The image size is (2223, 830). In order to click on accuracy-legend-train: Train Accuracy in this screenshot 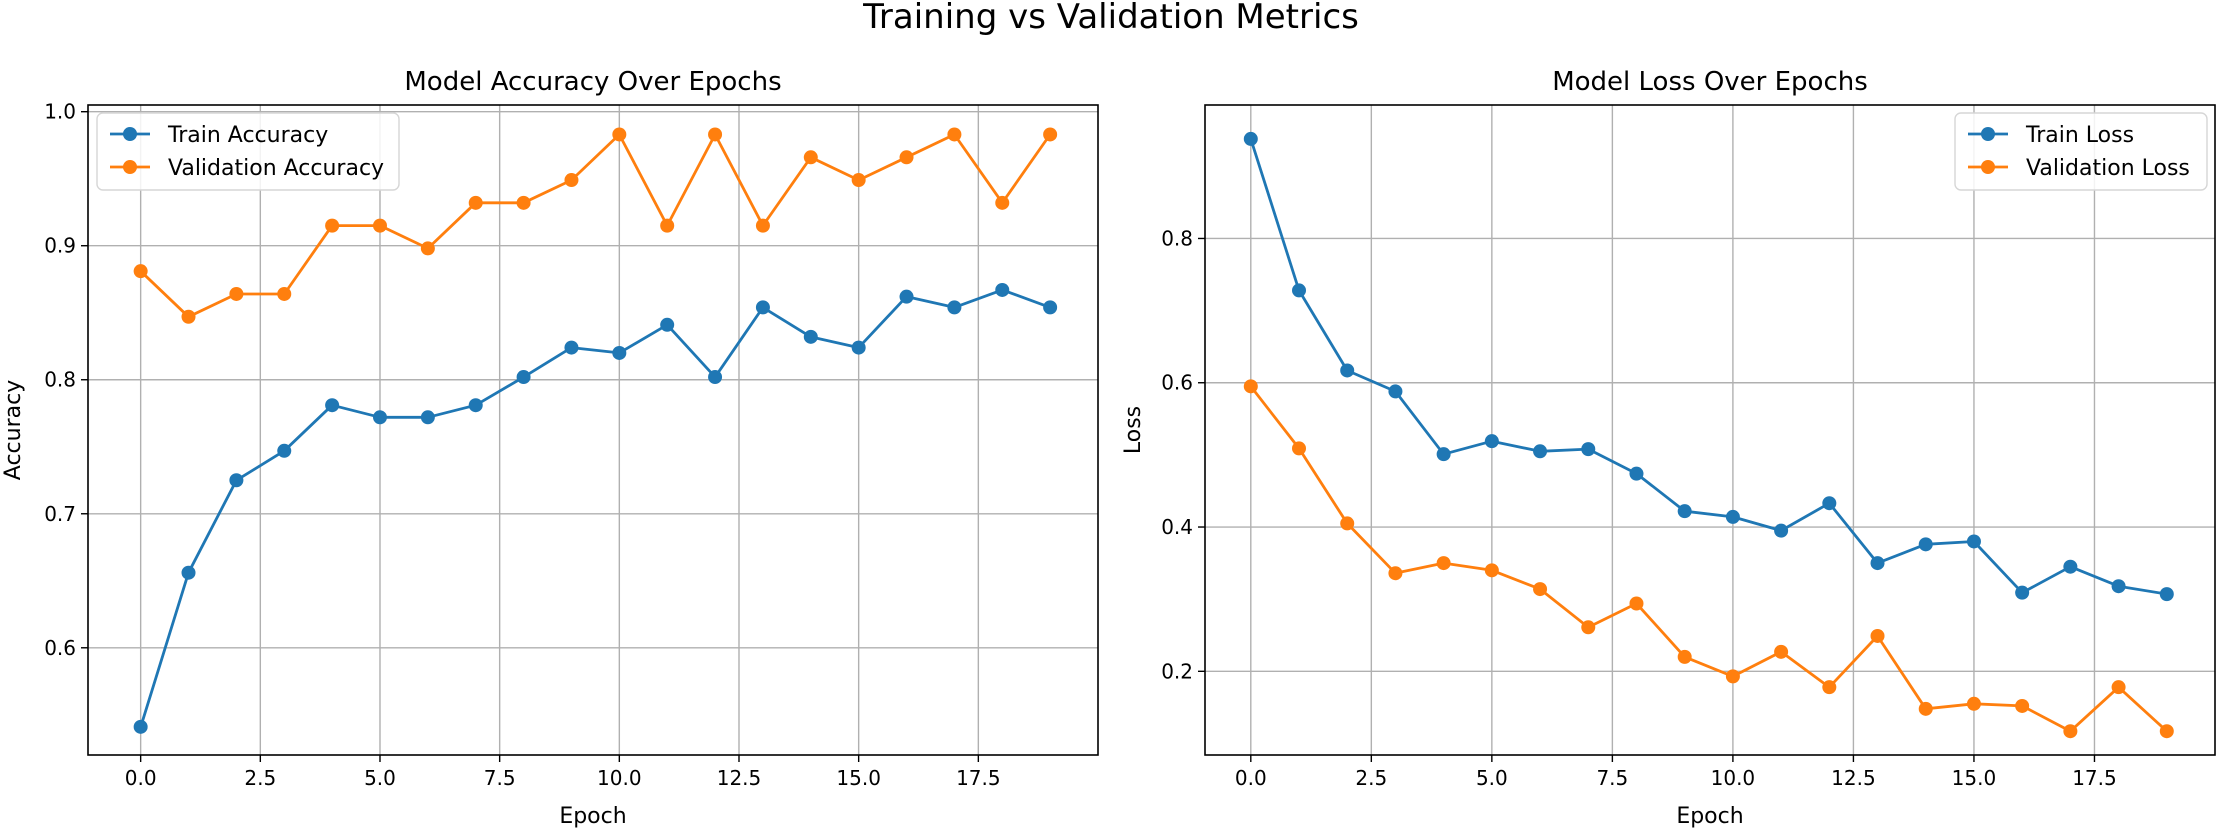, I will do `click(219, 135)`.